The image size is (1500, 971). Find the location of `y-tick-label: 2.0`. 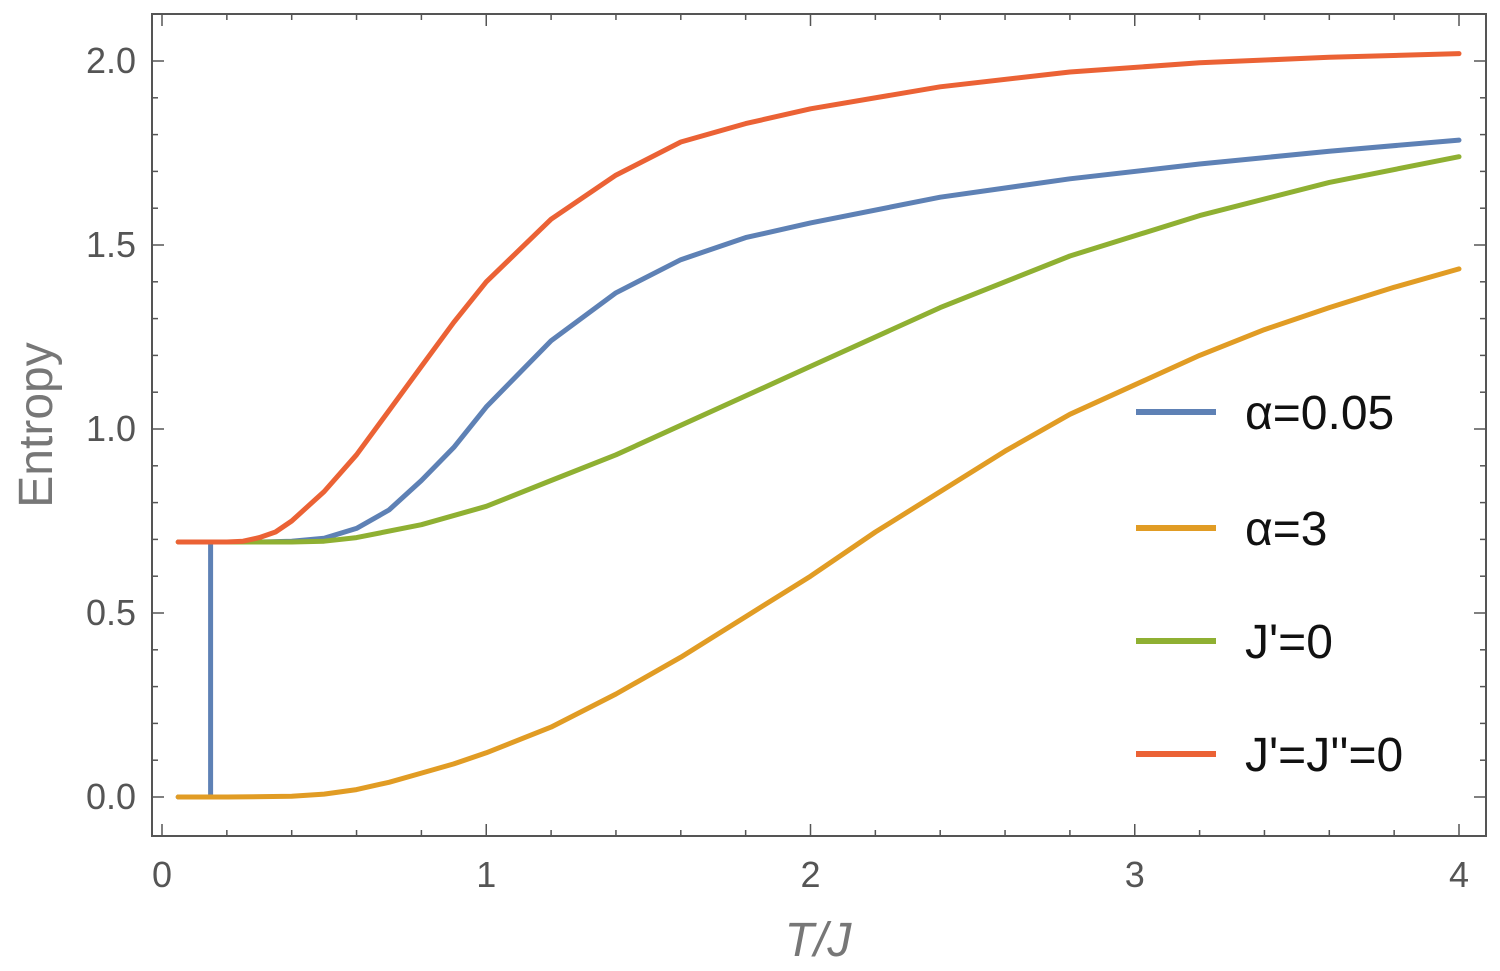

y-tick-label: 2.0 is located at coordinates (111, 60).